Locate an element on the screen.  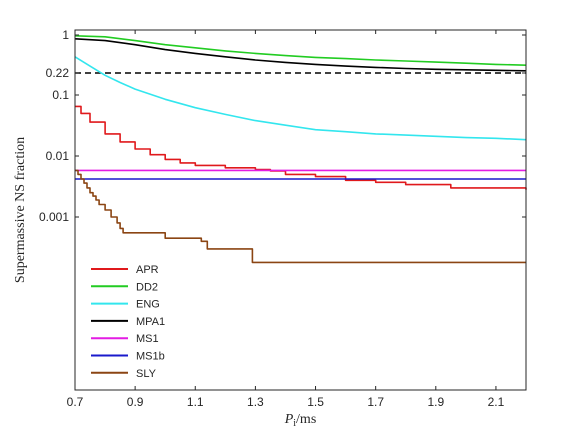
legend-label-ms1: MS1 is located at coordinates (147, 339).